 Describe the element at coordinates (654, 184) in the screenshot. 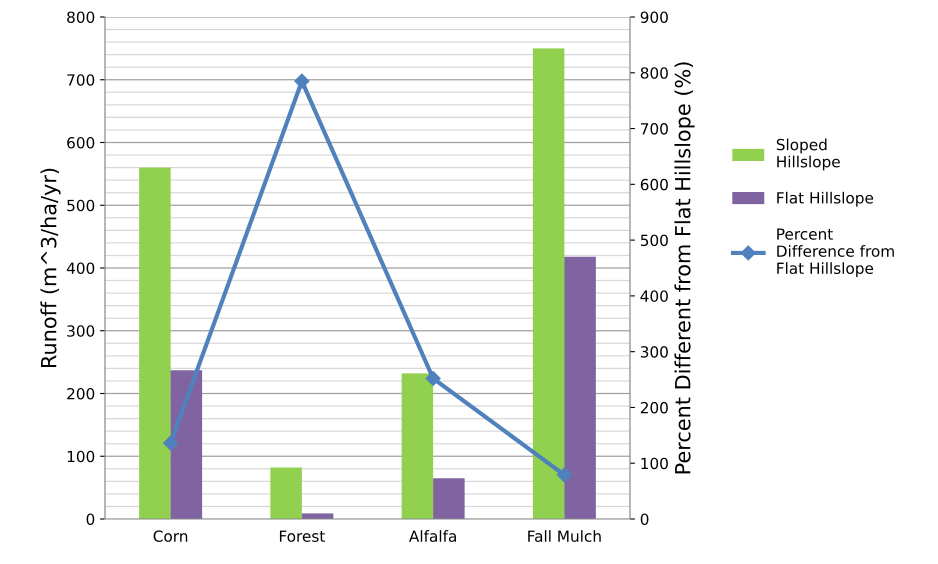

I see `y2-tick-label: 600` at that location.